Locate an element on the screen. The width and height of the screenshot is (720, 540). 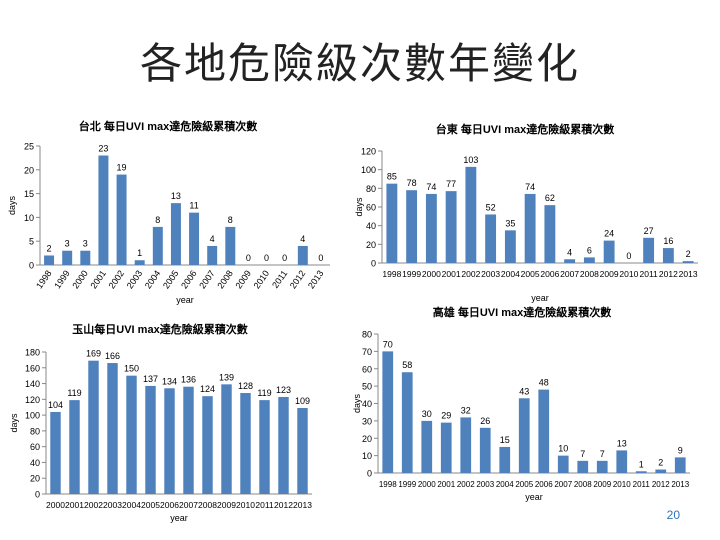
taipei-data-label: 4 is located at coordinates (302, 239).